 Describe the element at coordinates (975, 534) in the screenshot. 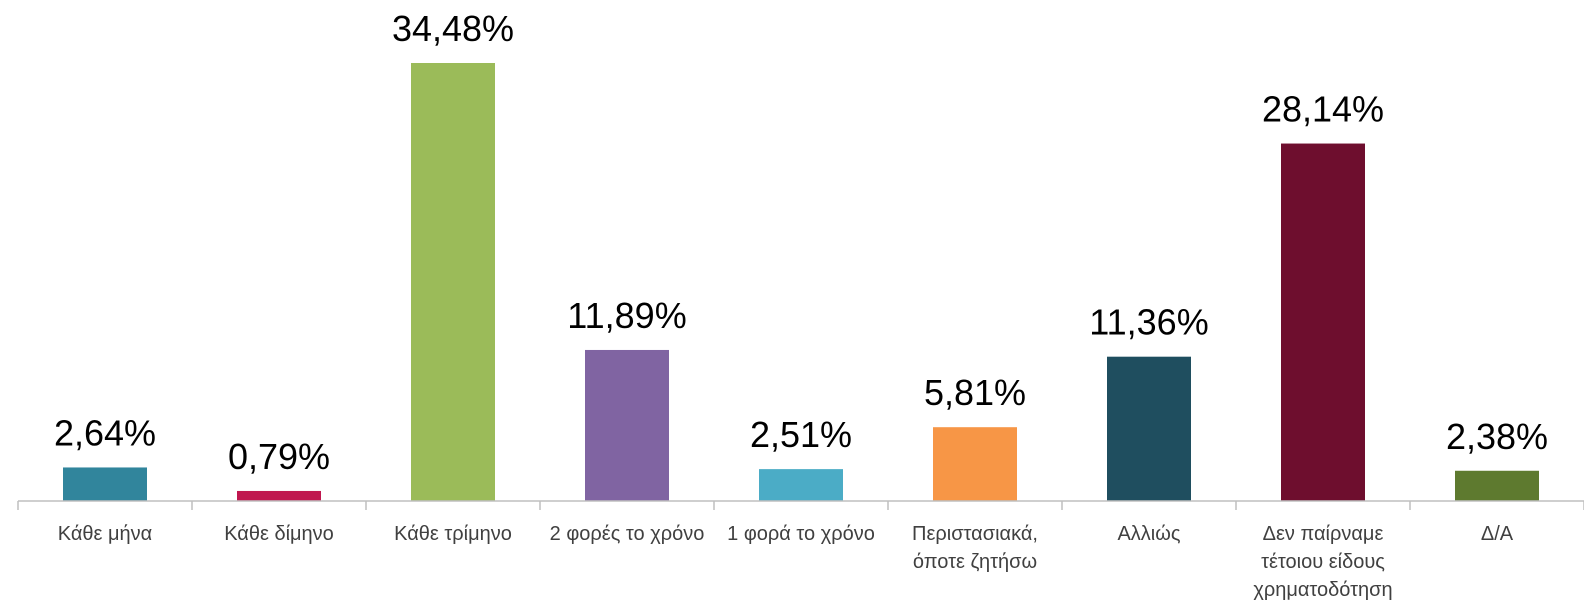

I see `category-label-line: Περιστασιακά,` at that location.